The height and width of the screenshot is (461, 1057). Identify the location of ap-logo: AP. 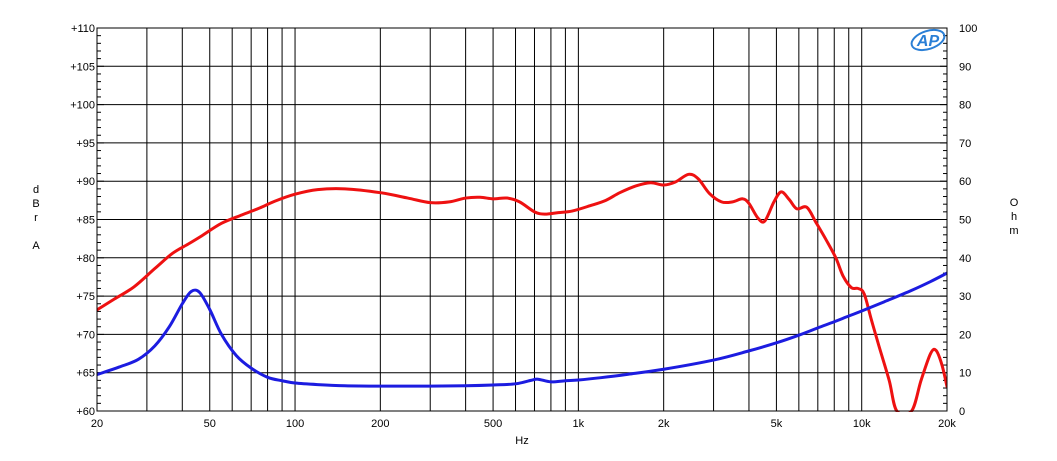
(928, 40).